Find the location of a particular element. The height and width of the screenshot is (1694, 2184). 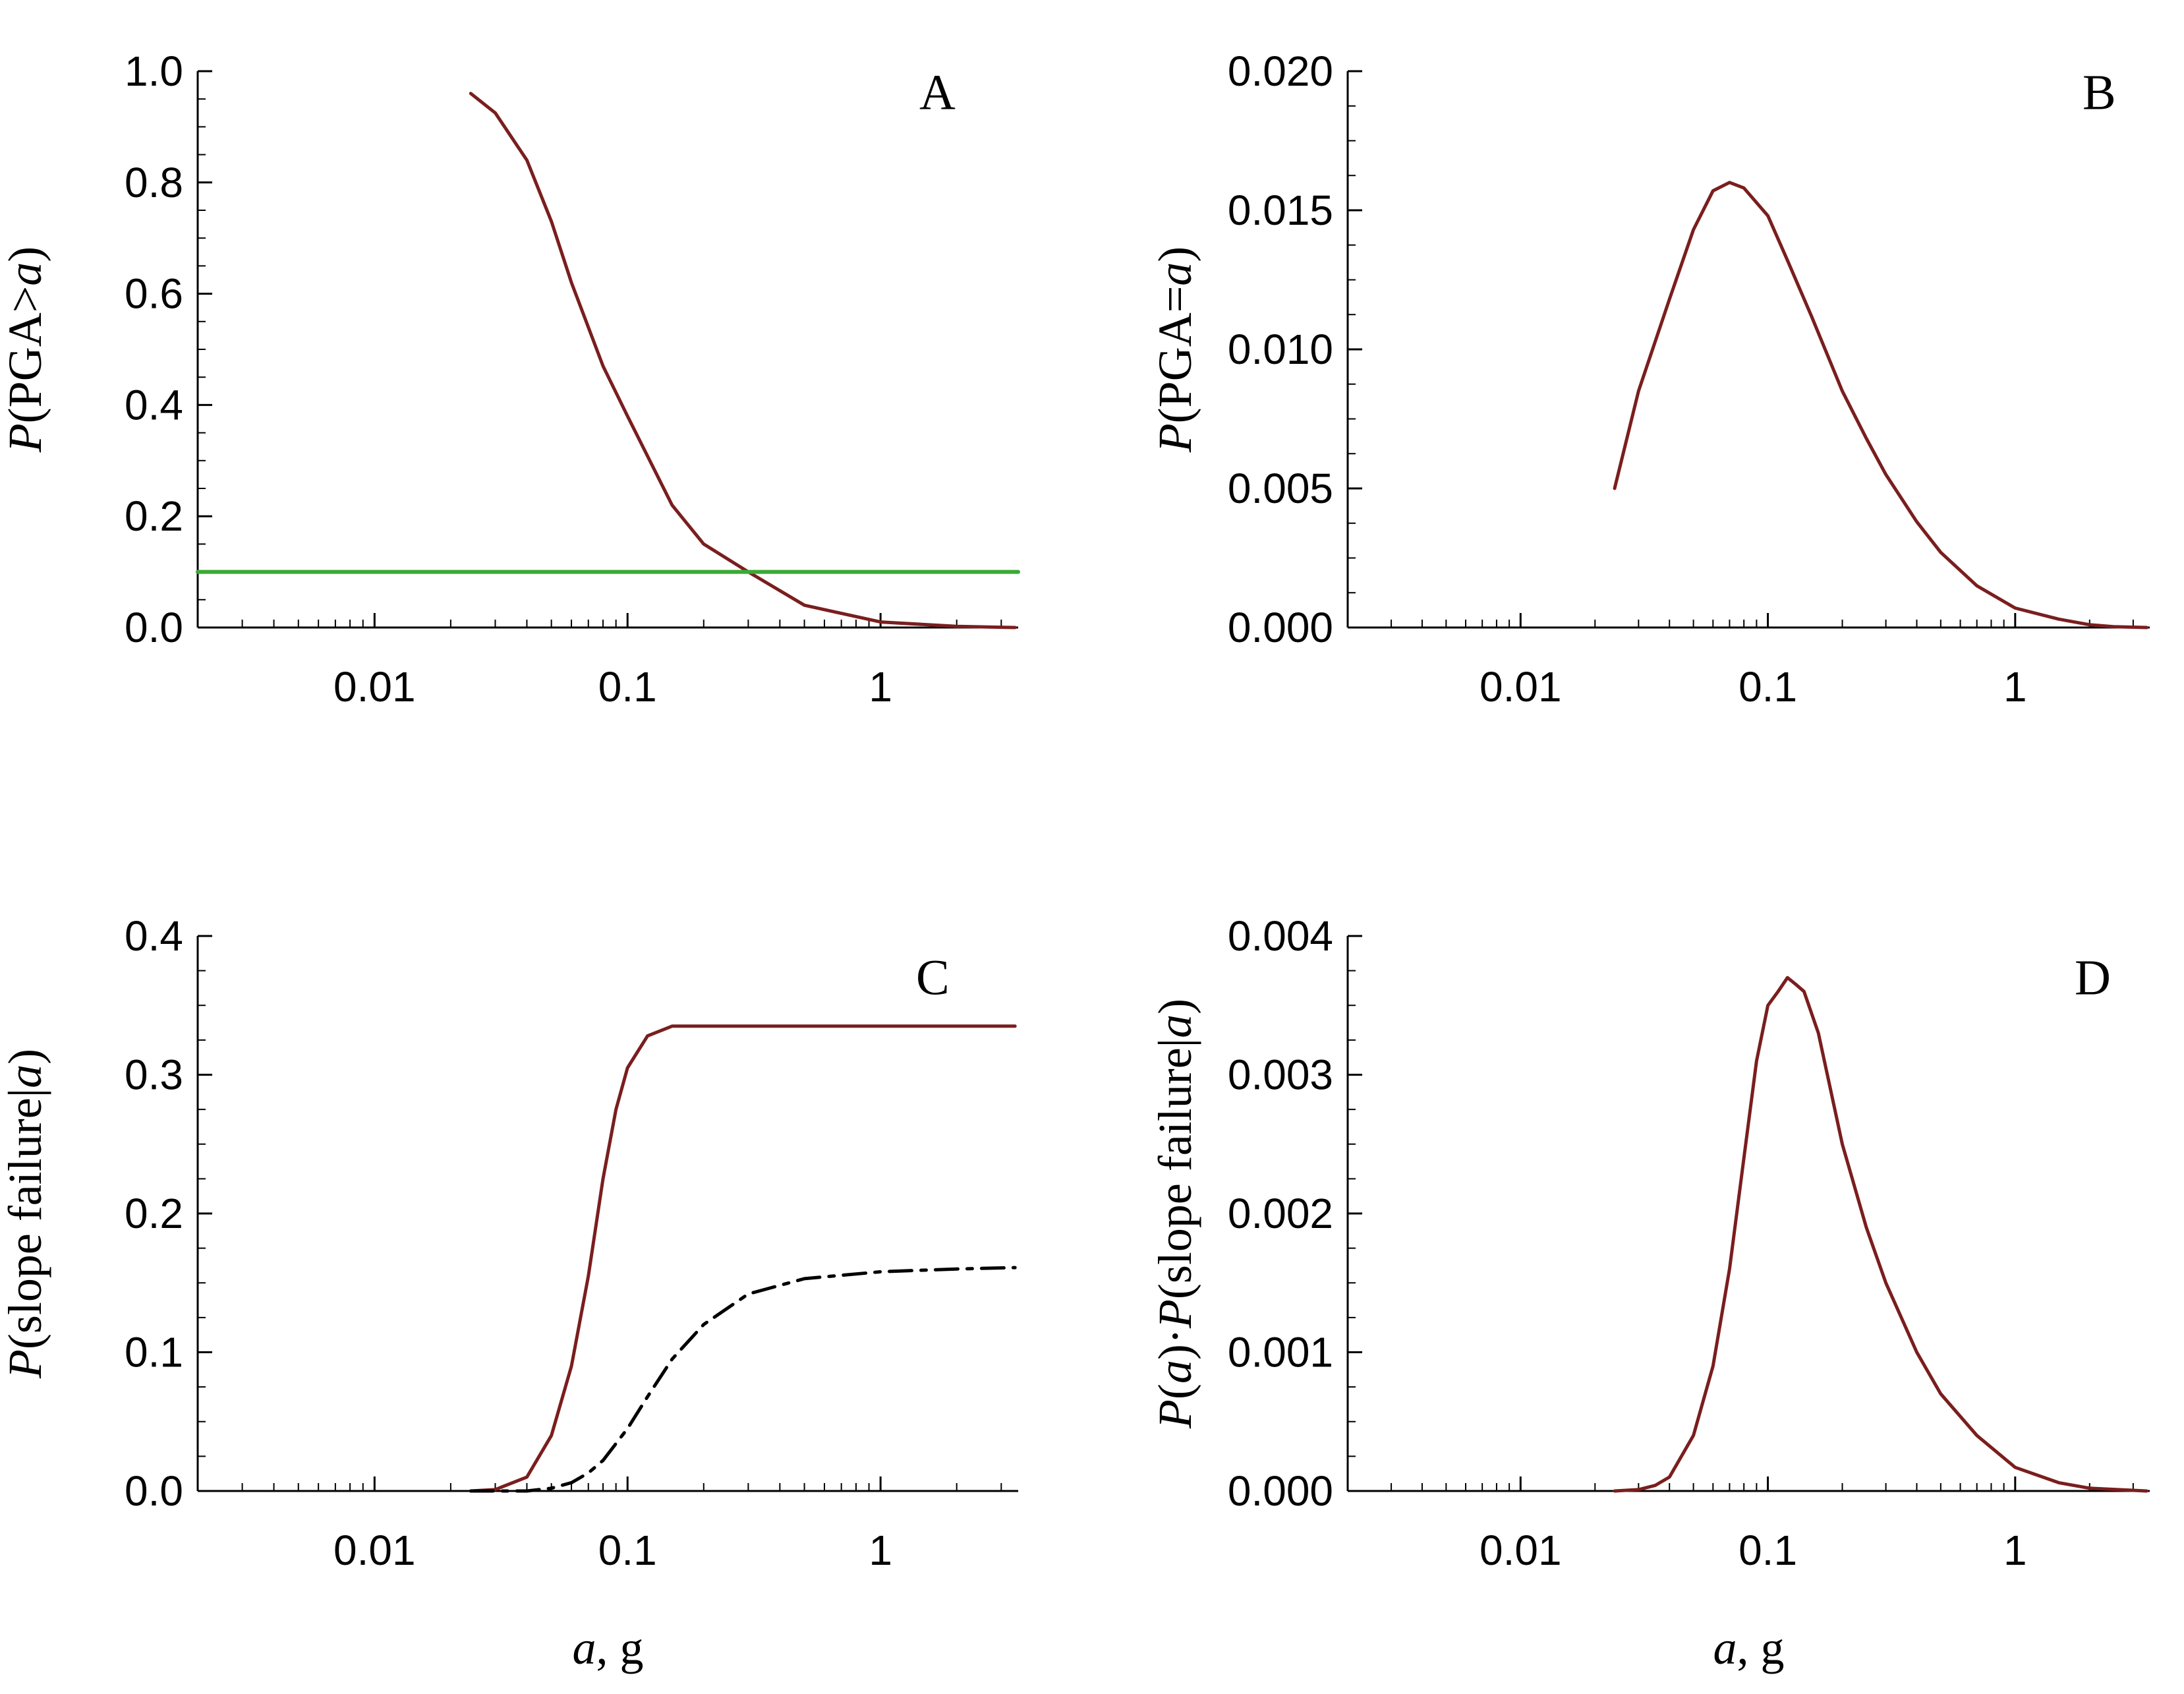

y-tick-label: 0.020 is located at coordinates (1280, 71).